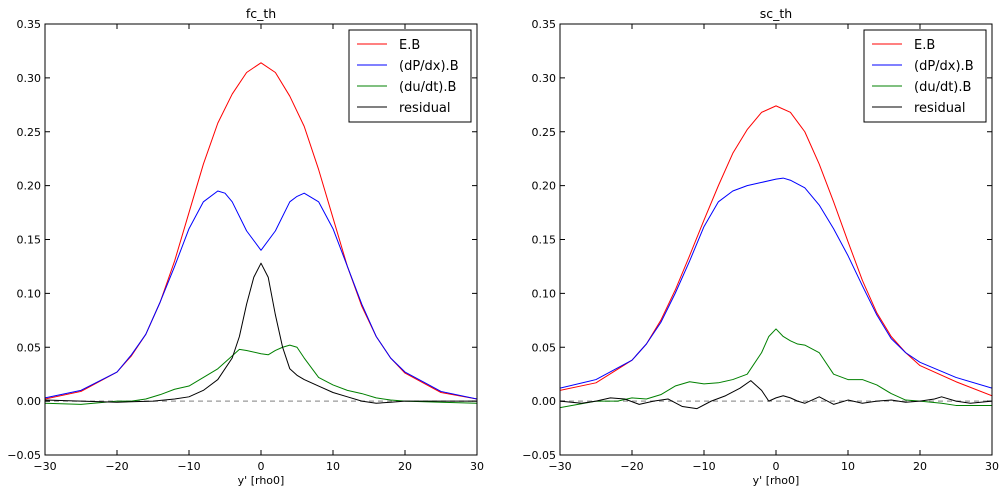 The height and width of the screenshot is (489, 1001). What do you see at coordinates (261, 13) in the screenshot?
I see `chart-title: fc_th` at bounding box center [261, 13].